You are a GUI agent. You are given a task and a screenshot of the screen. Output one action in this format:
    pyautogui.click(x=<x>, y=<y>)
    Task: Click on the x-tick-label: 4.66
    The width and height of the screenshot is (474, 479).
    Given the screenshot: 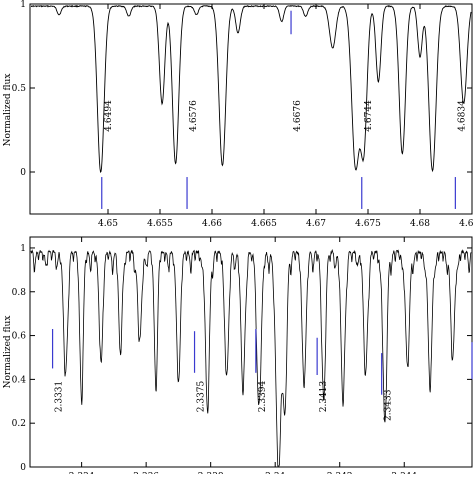 What is the action you would take?
    pyautogui.click(x=212, y=224)
    